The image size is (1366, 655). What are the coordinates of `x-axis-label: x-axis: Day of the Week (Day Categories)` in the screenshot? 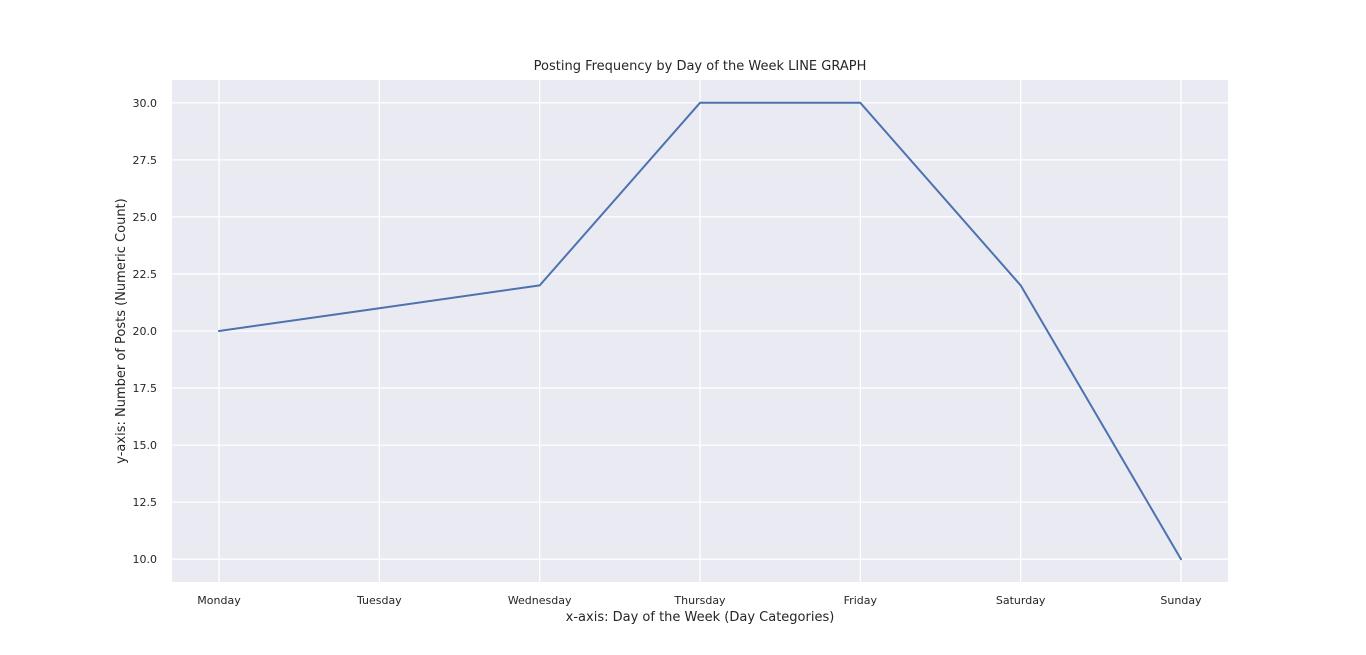 It's located at (700, 617).